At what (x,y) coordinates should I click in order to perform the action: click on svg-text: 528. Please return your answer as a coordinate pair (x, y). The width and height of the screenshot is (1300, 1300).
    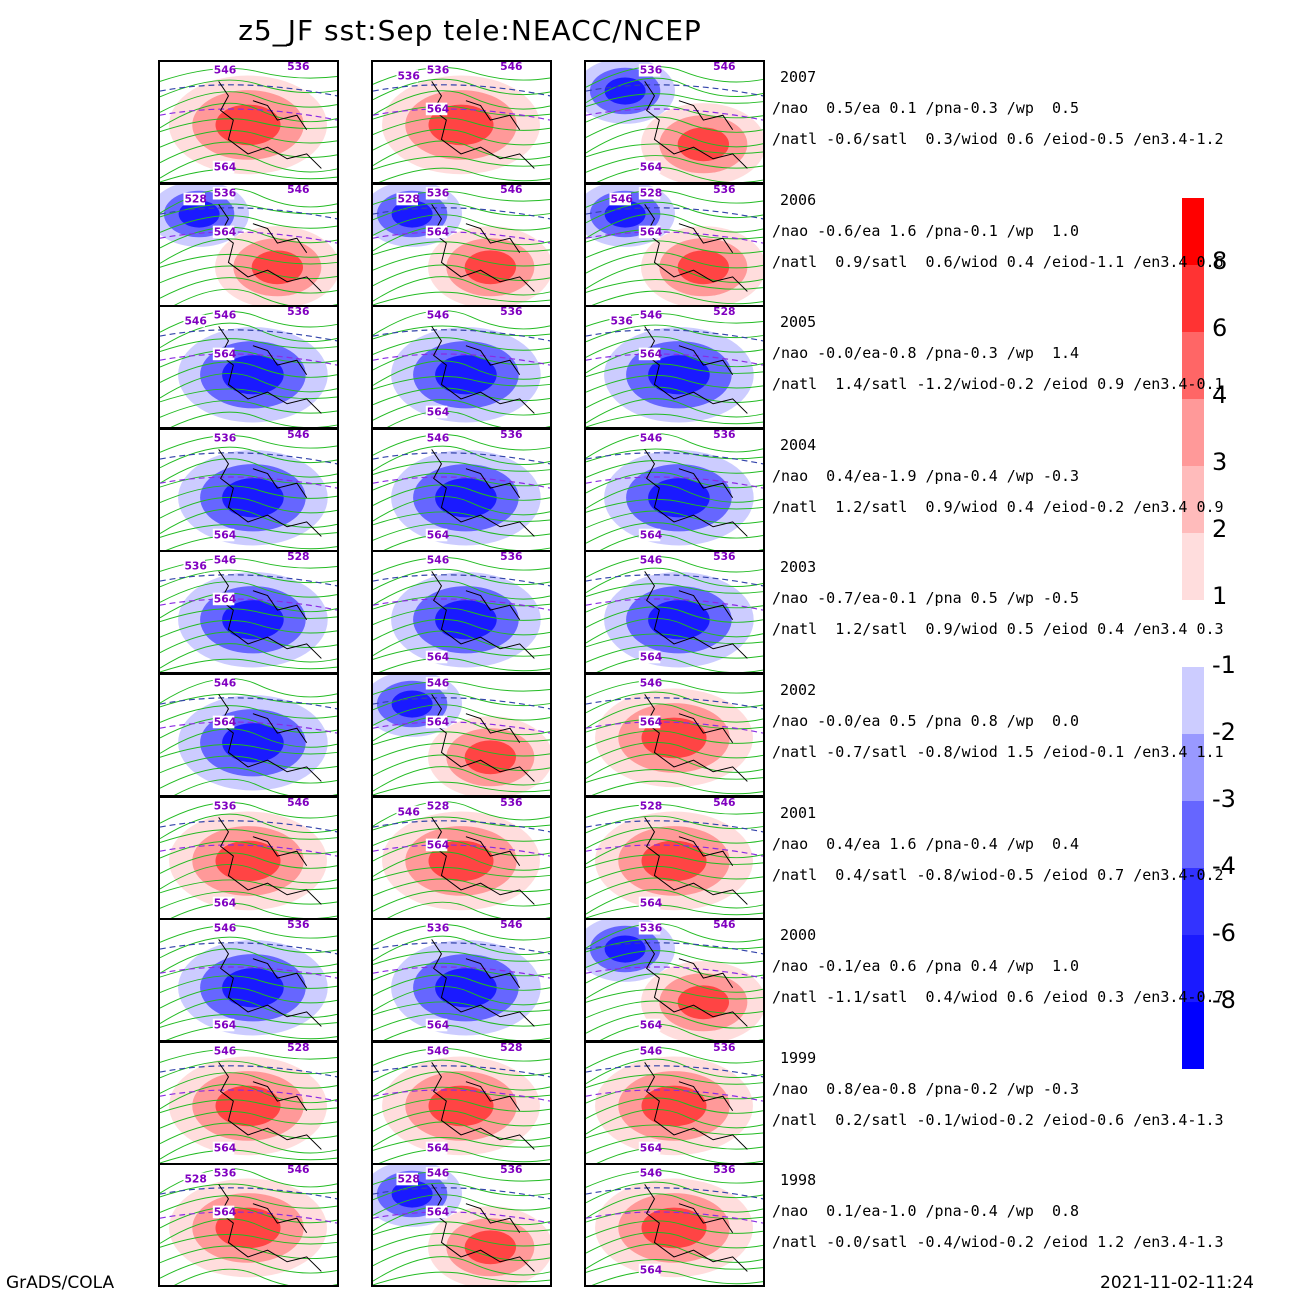
    Looking at the image, I should click on (195, 198).